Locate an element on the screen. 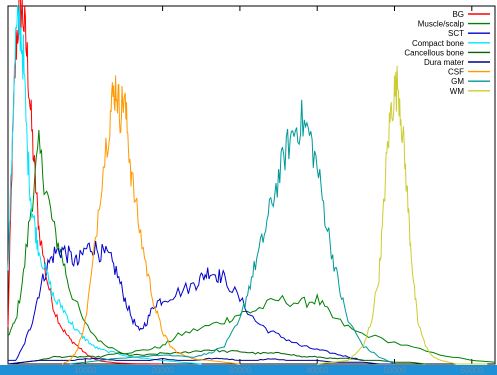 Image resolution: width=497 pixels, height=375 pixels. x-tick-label: 20000 is located at coordinates (162, 370).